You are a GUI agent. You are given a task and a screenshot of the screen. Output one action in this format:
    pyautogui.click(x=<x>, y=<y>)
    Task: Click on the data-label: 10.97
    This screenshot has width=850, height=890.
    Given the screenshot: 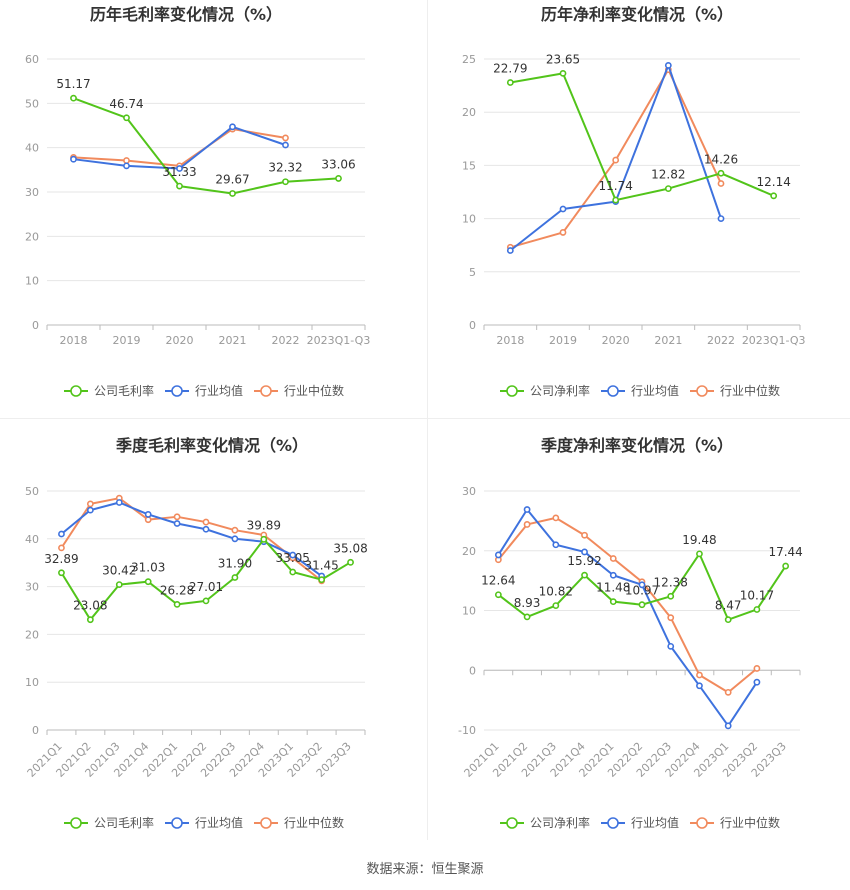 What is the action you would take?
    pyautogui.click(x=642, y=591)
    